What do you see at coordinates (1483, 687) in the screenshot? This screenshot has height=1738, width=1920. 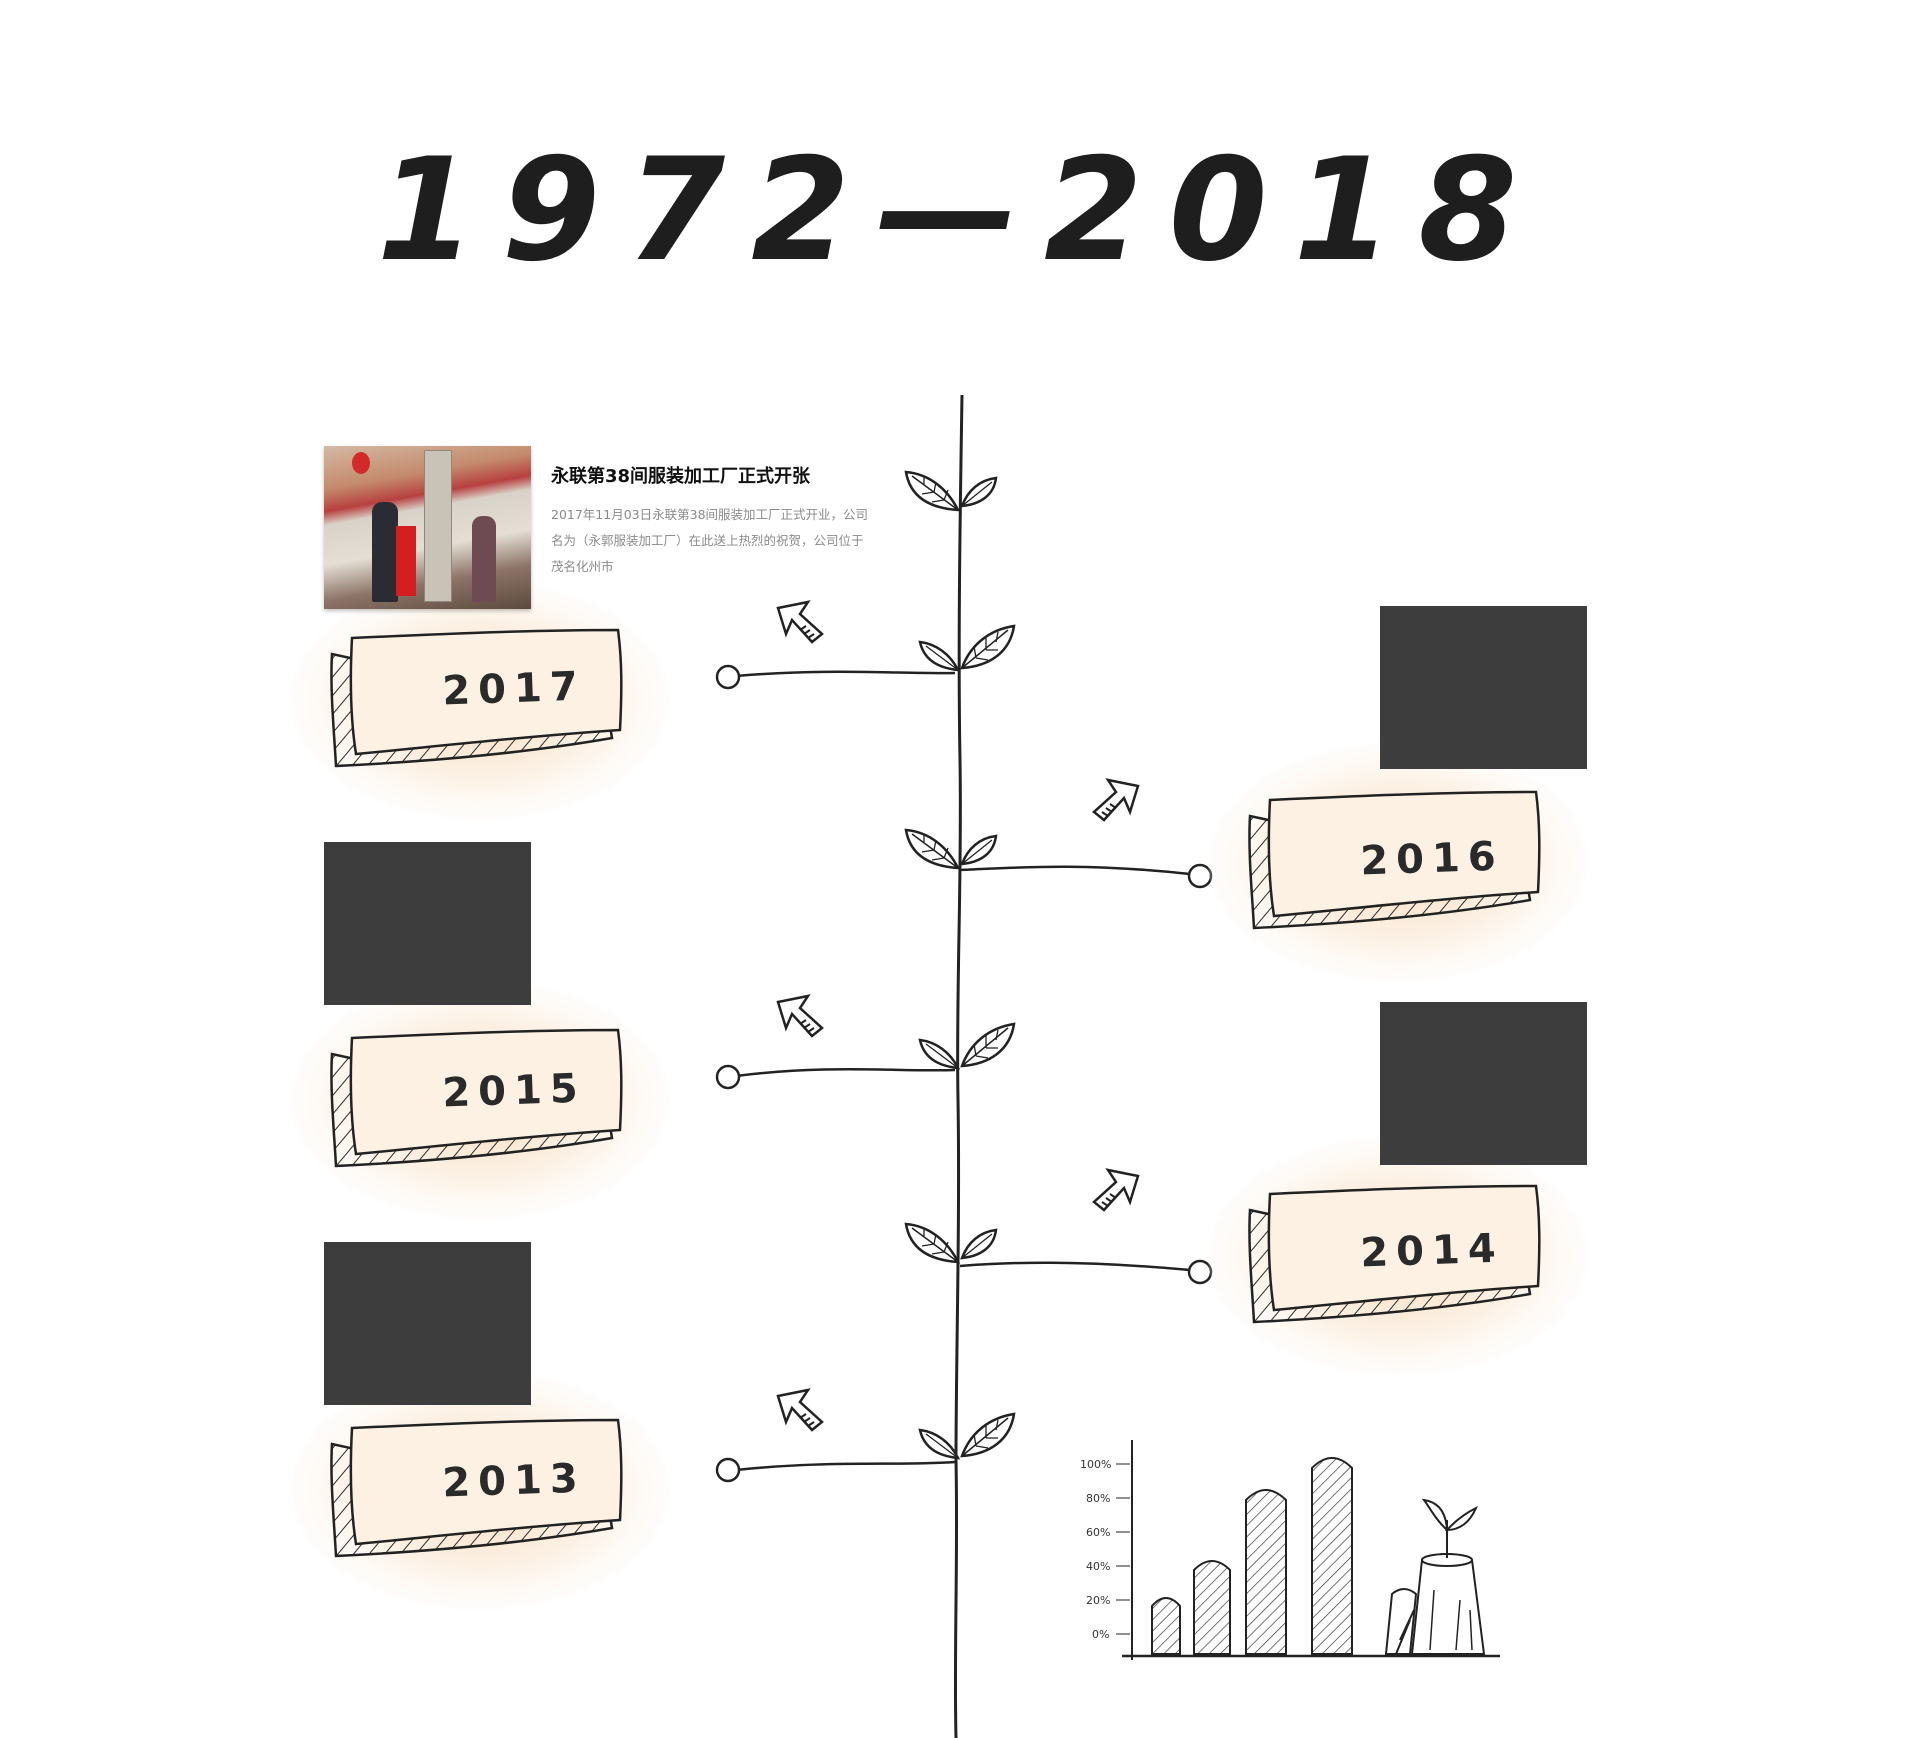 I see `photo-placeholder-2016` at bounding box center [1483, 687].